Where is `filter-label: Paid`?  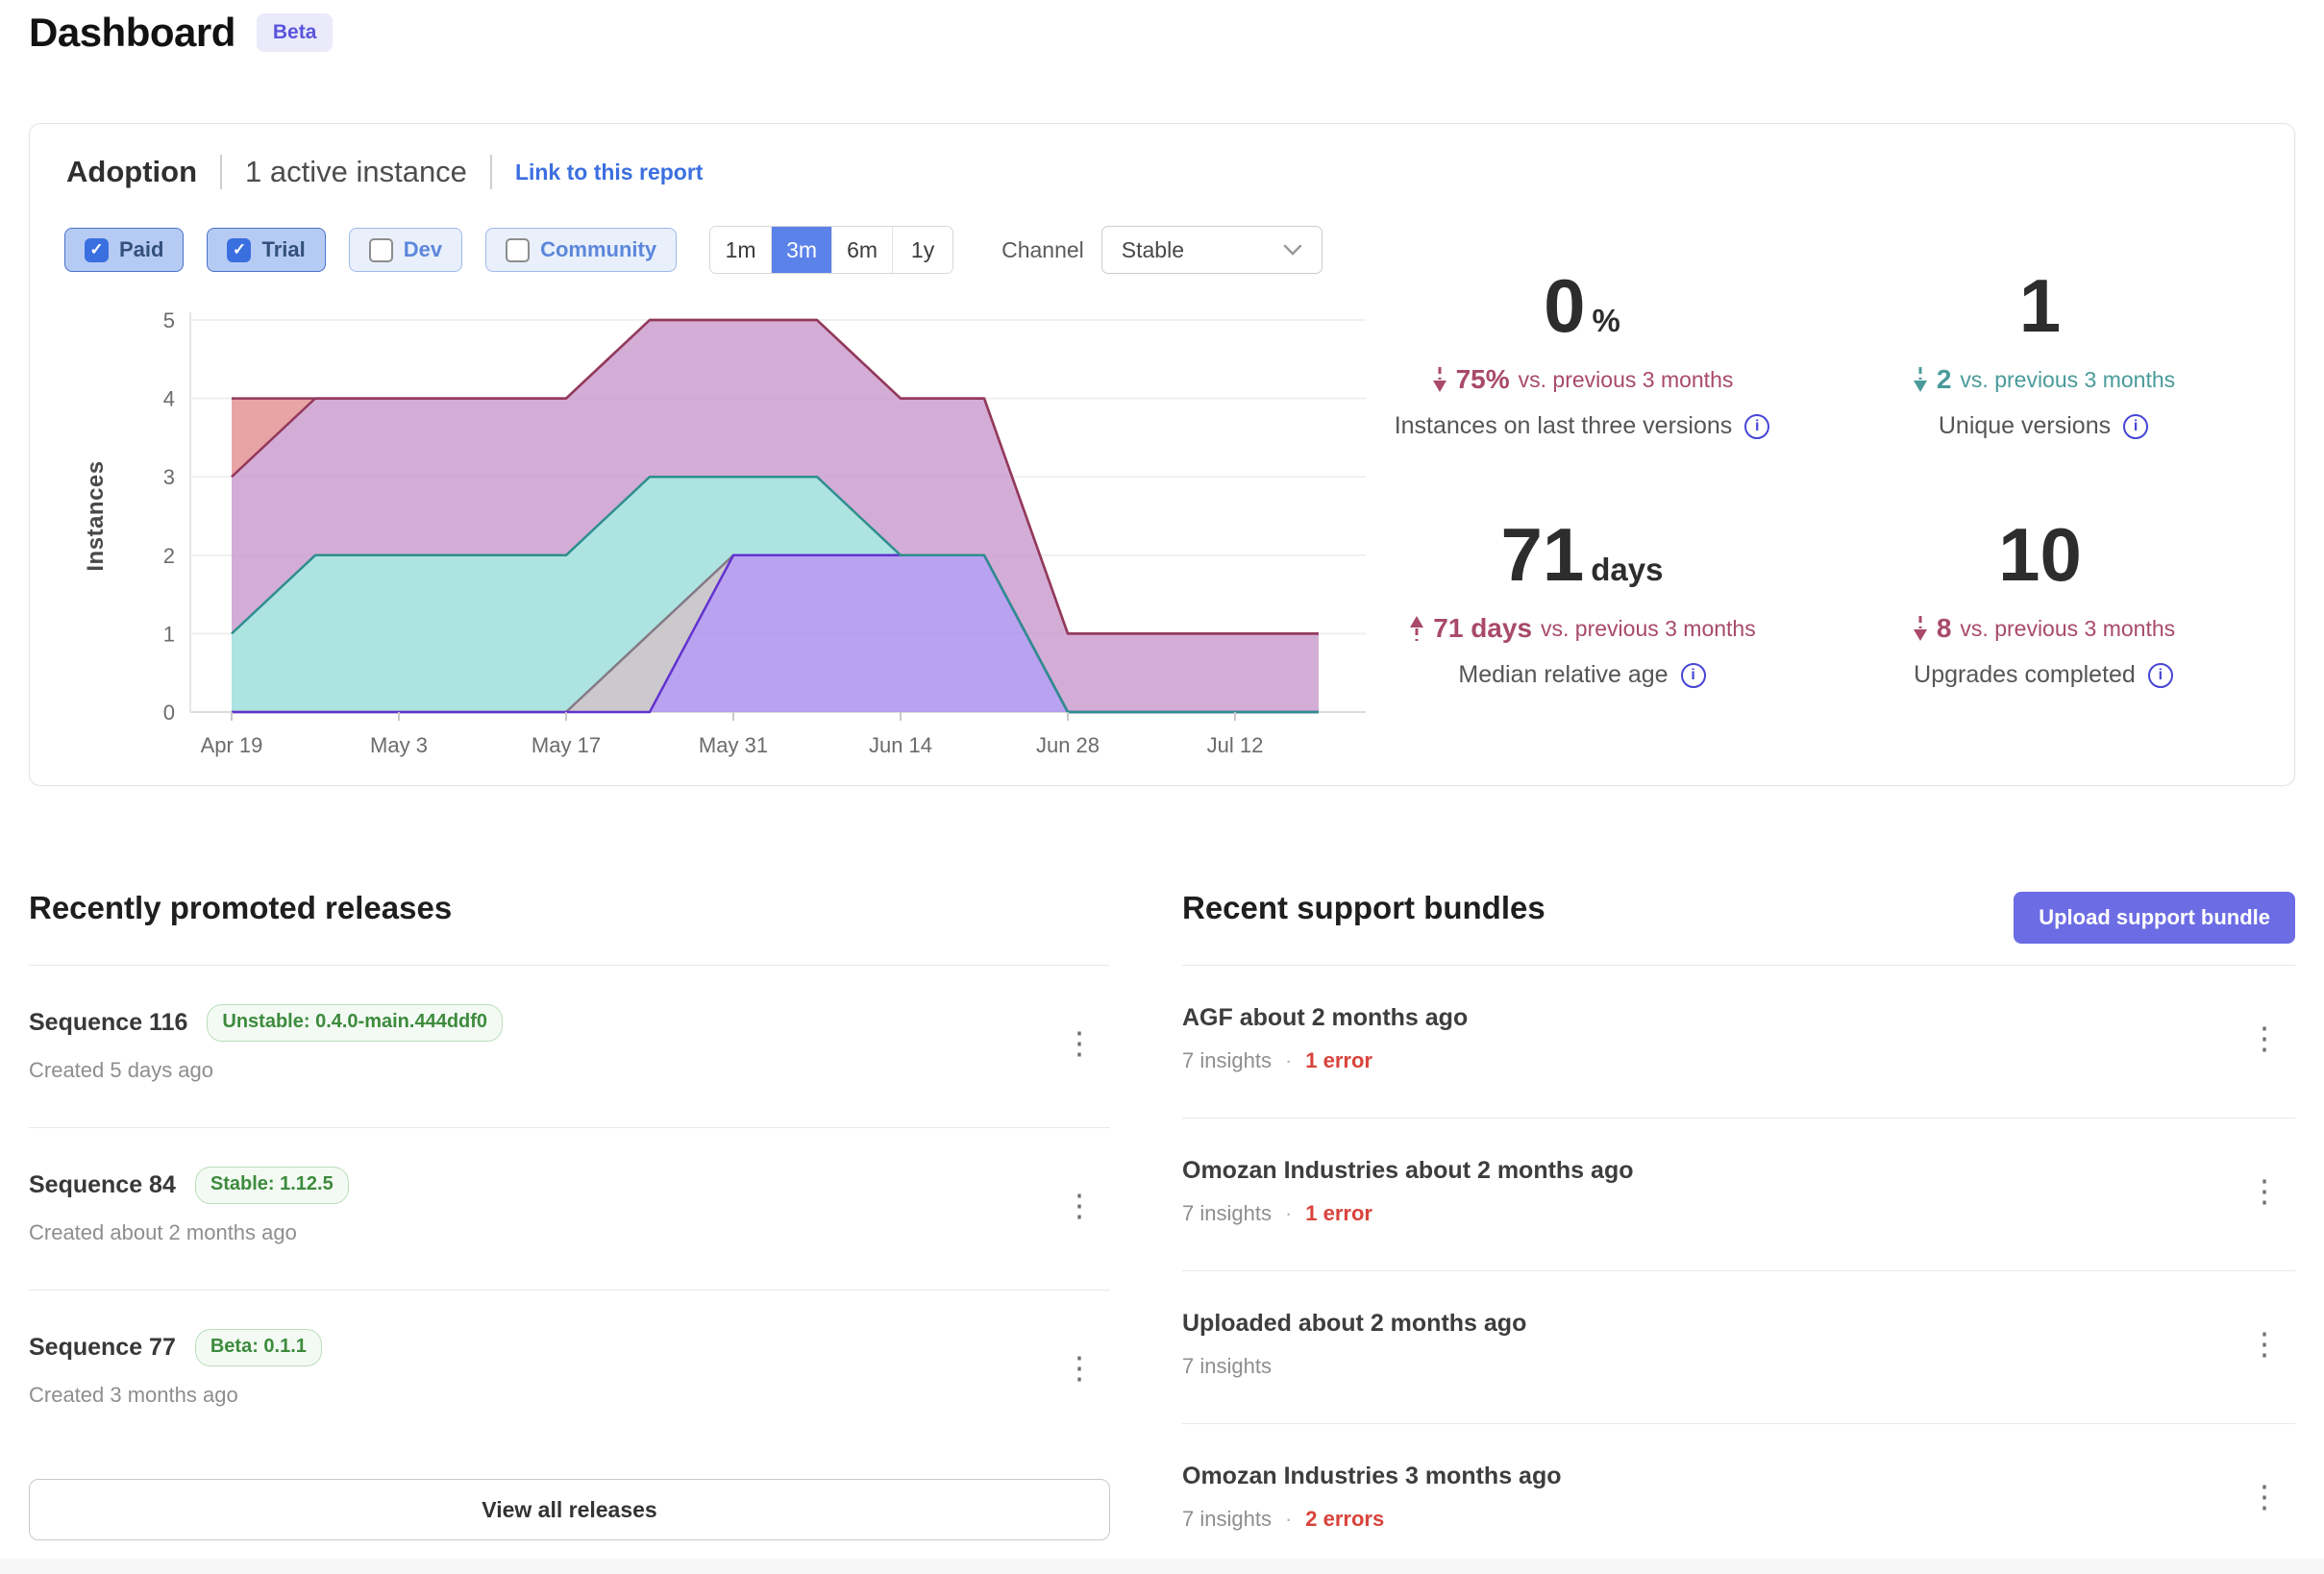
filter-label: Paid is located at coordinates (141, 249).